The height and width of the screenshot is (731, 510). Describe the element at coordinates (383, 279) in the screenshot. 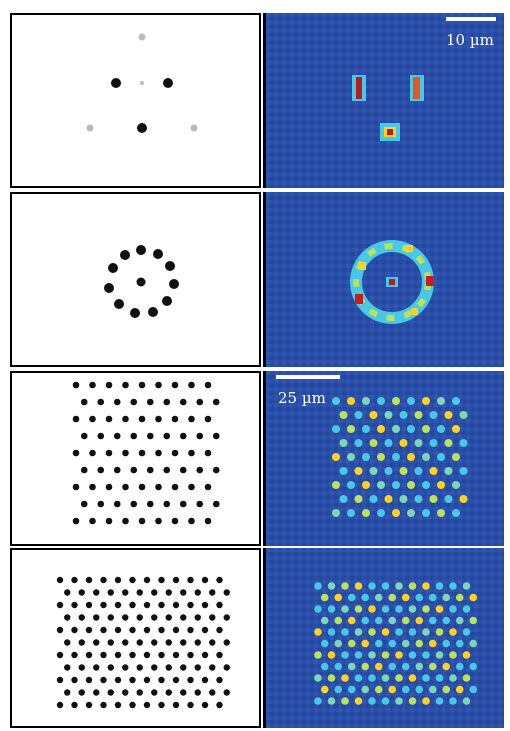

I see `camera-image-row2` at that location.